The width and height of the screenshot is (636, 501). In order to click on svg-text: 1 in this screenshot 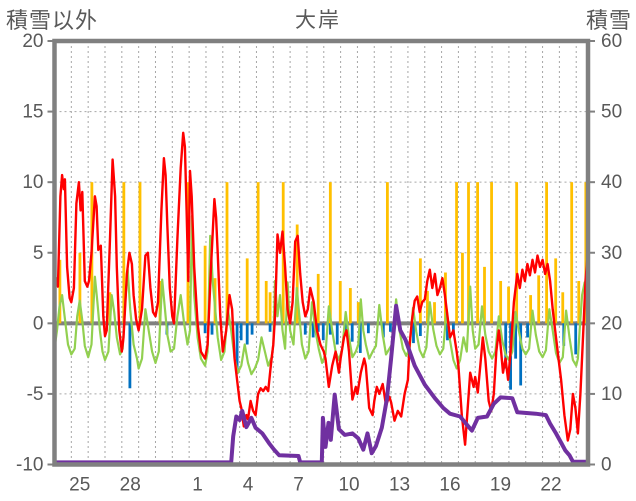, I will do `click(197, 485)`.